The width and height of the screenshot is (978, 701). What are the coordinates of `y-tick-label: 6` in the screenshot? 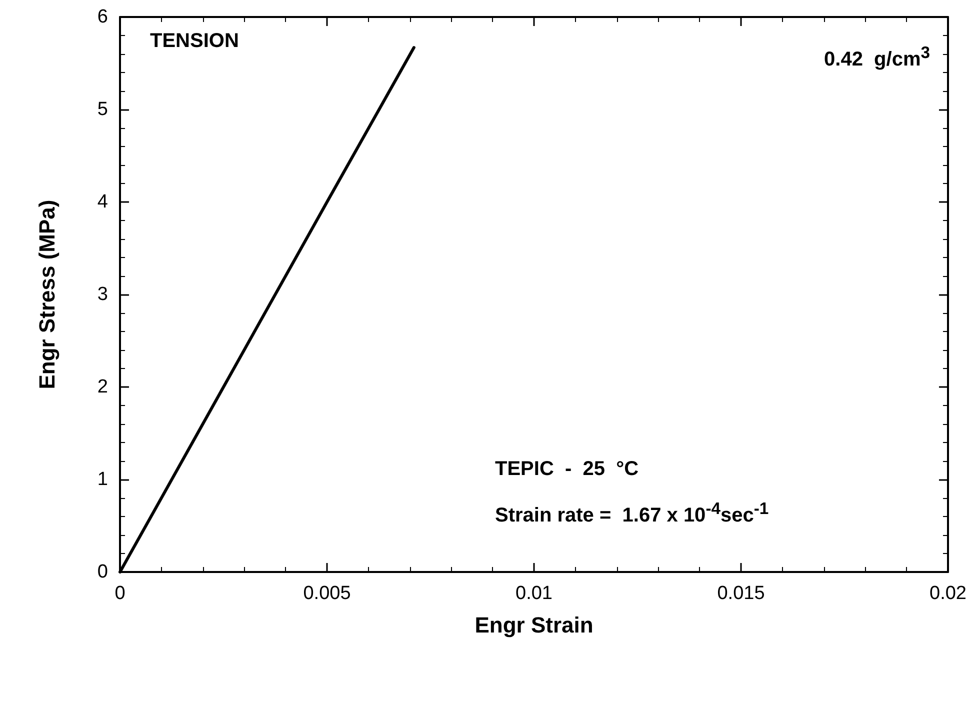 It's located at (102, 17).